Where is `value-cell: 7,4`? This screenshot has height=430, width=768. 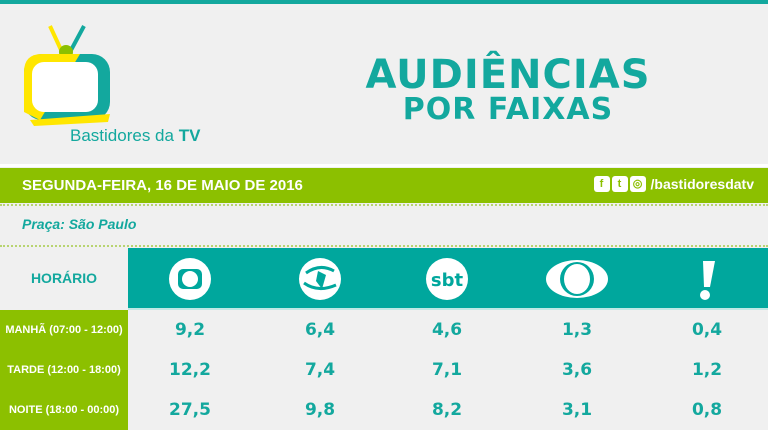 value-cell: 7,4 is located at coordinates (320, 370).